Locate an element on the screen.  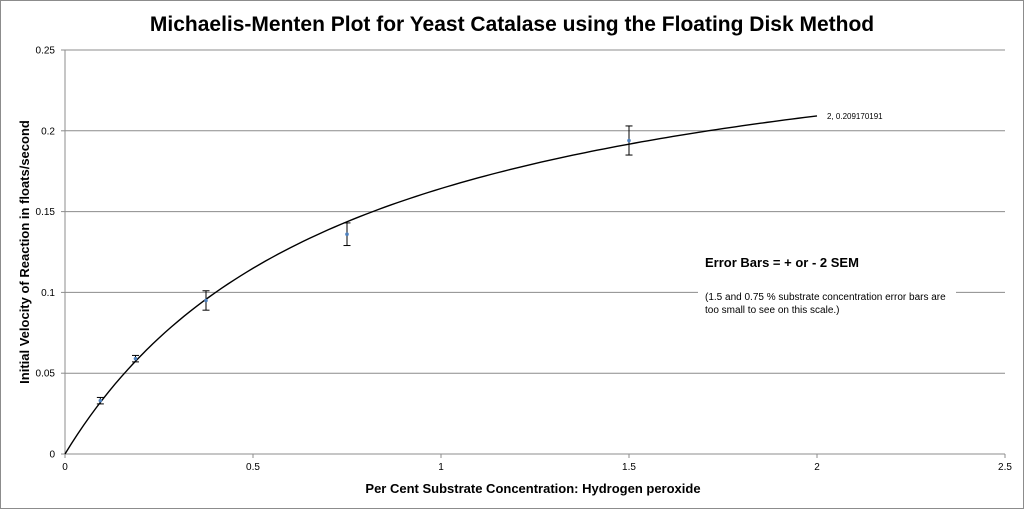
y-tick-labels: 0 0.05 0.1 0.15 0.2 0.25 is located at coordinates (50, 253).